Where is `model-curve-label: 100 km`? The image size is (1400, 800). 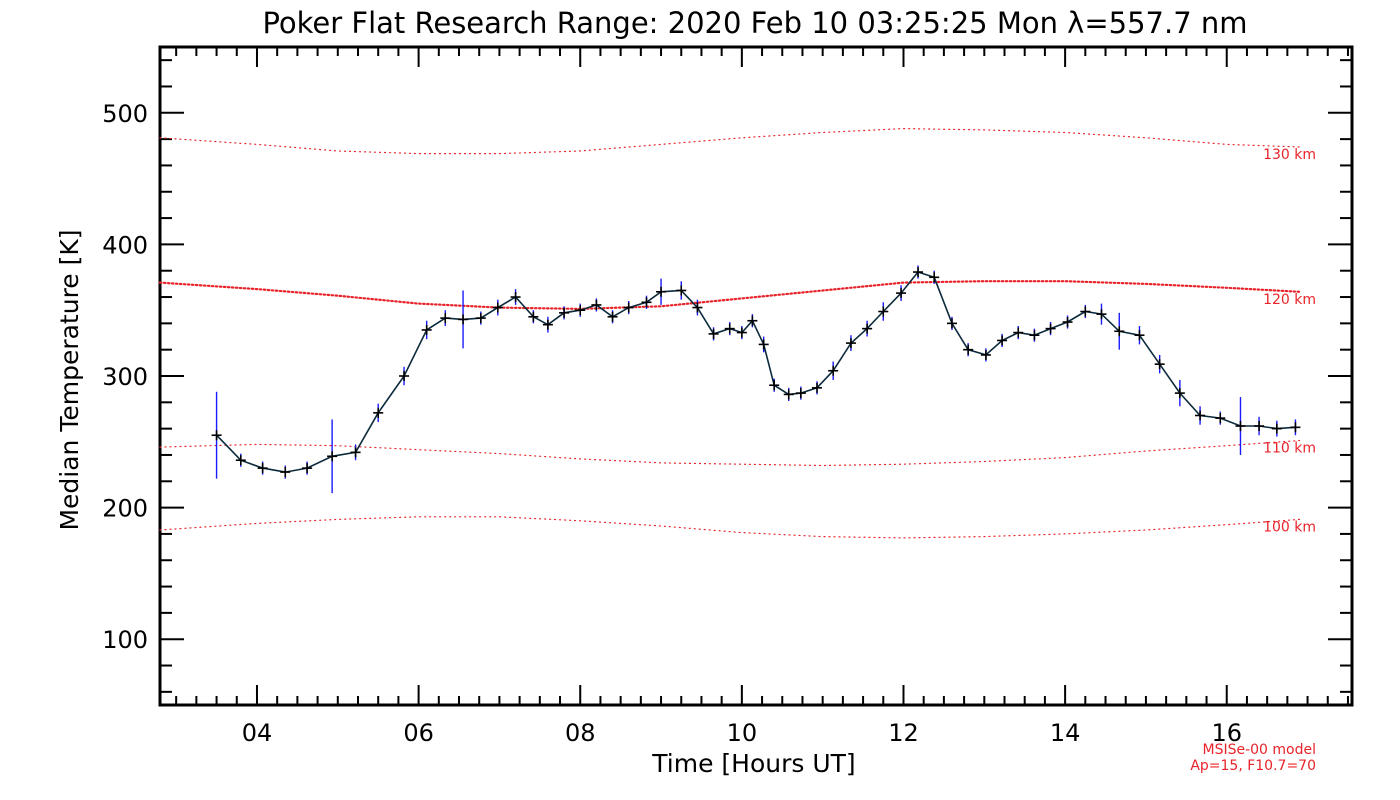 model-curve-label: 100 km is located at coordinates (1289, 527).